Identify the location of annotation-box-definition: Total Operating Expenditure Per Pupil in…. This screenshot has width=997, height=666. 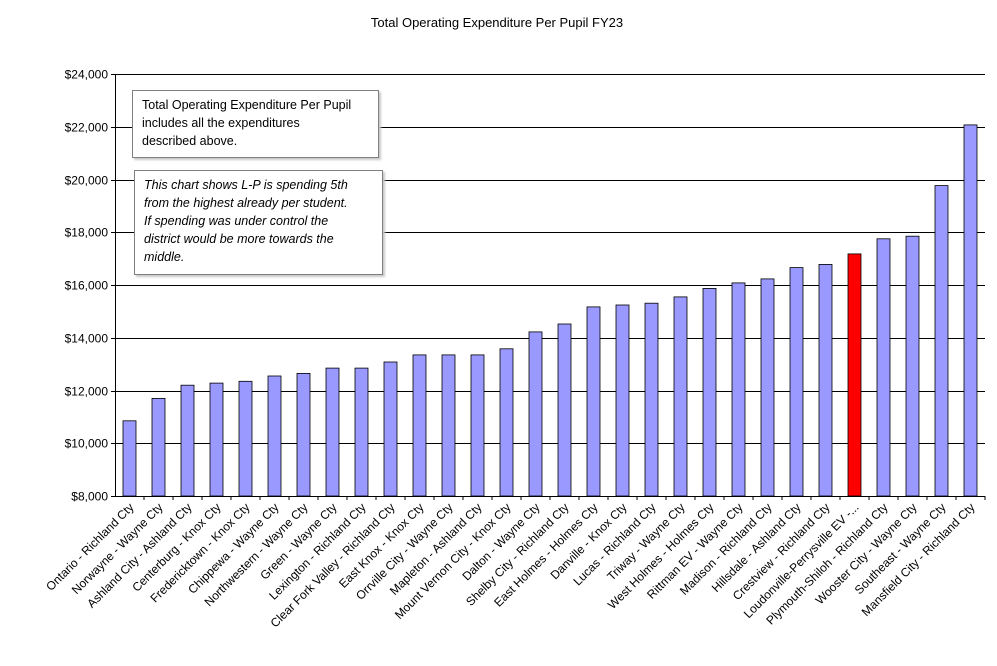
(255, 124).